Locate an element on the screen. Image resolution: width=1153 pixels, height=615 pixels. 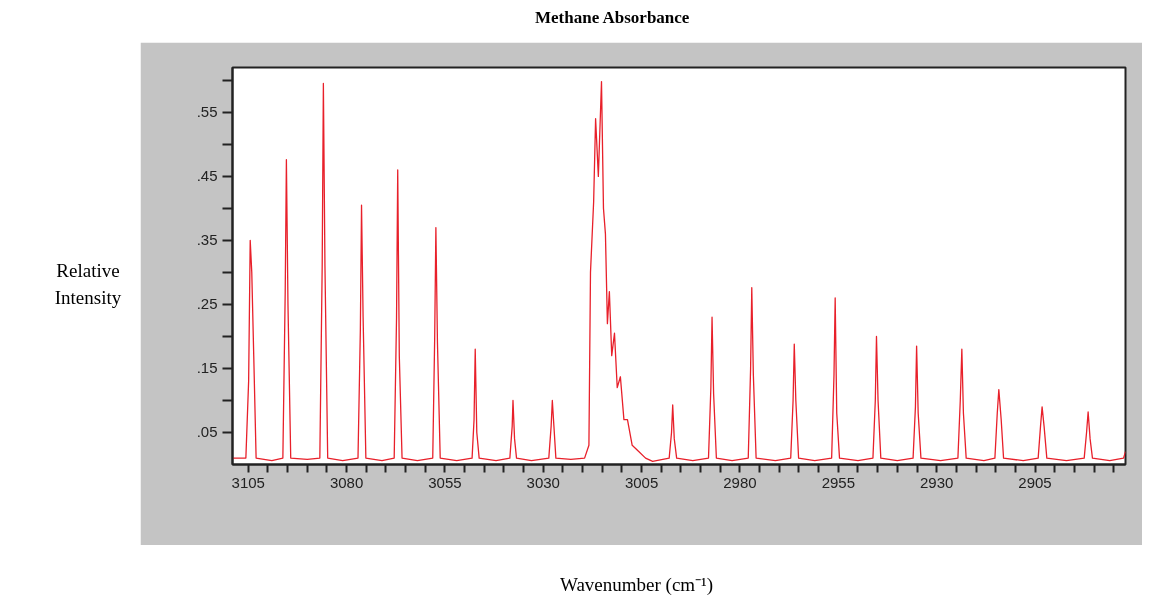
x-tick-label: 2930 is located at coordinates (936, 482).